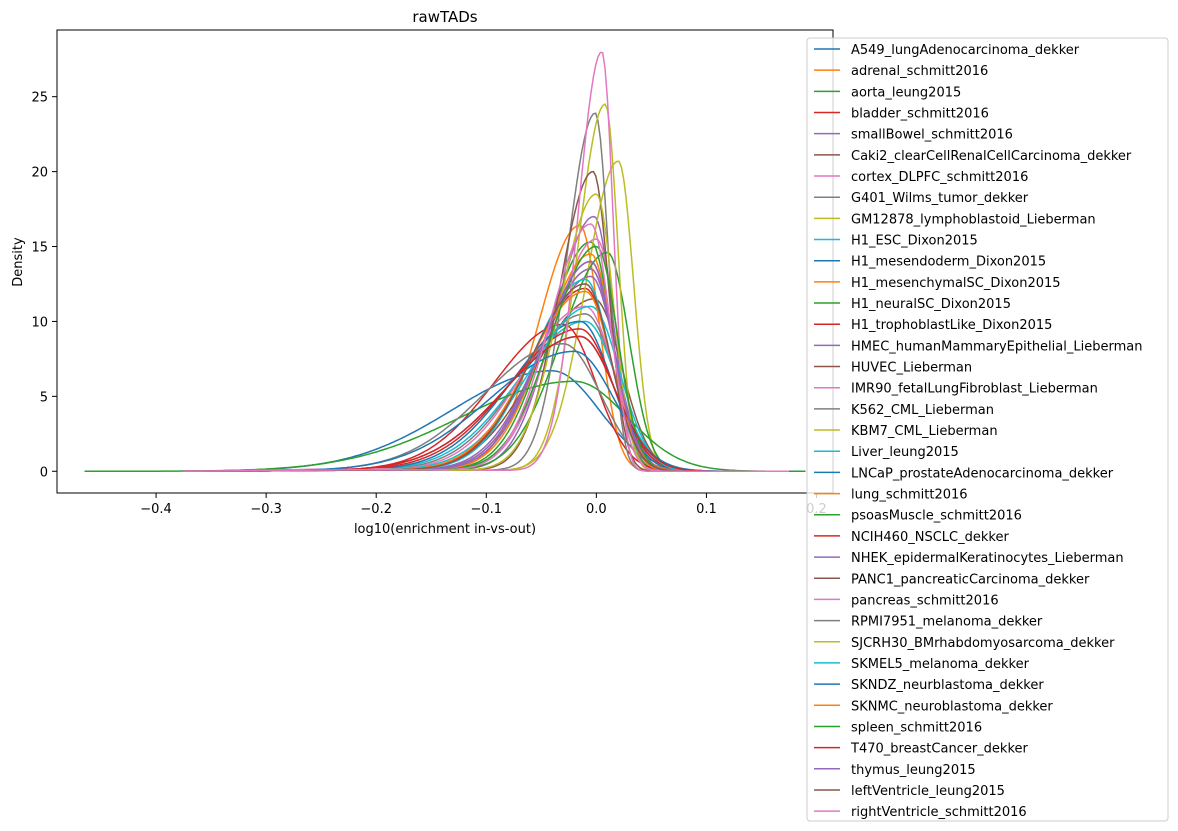  Describe the element at coordinates (939, 812) in the screenshot. I see `legend-entry-label: rightVentricle_schmitt2016` at that location.